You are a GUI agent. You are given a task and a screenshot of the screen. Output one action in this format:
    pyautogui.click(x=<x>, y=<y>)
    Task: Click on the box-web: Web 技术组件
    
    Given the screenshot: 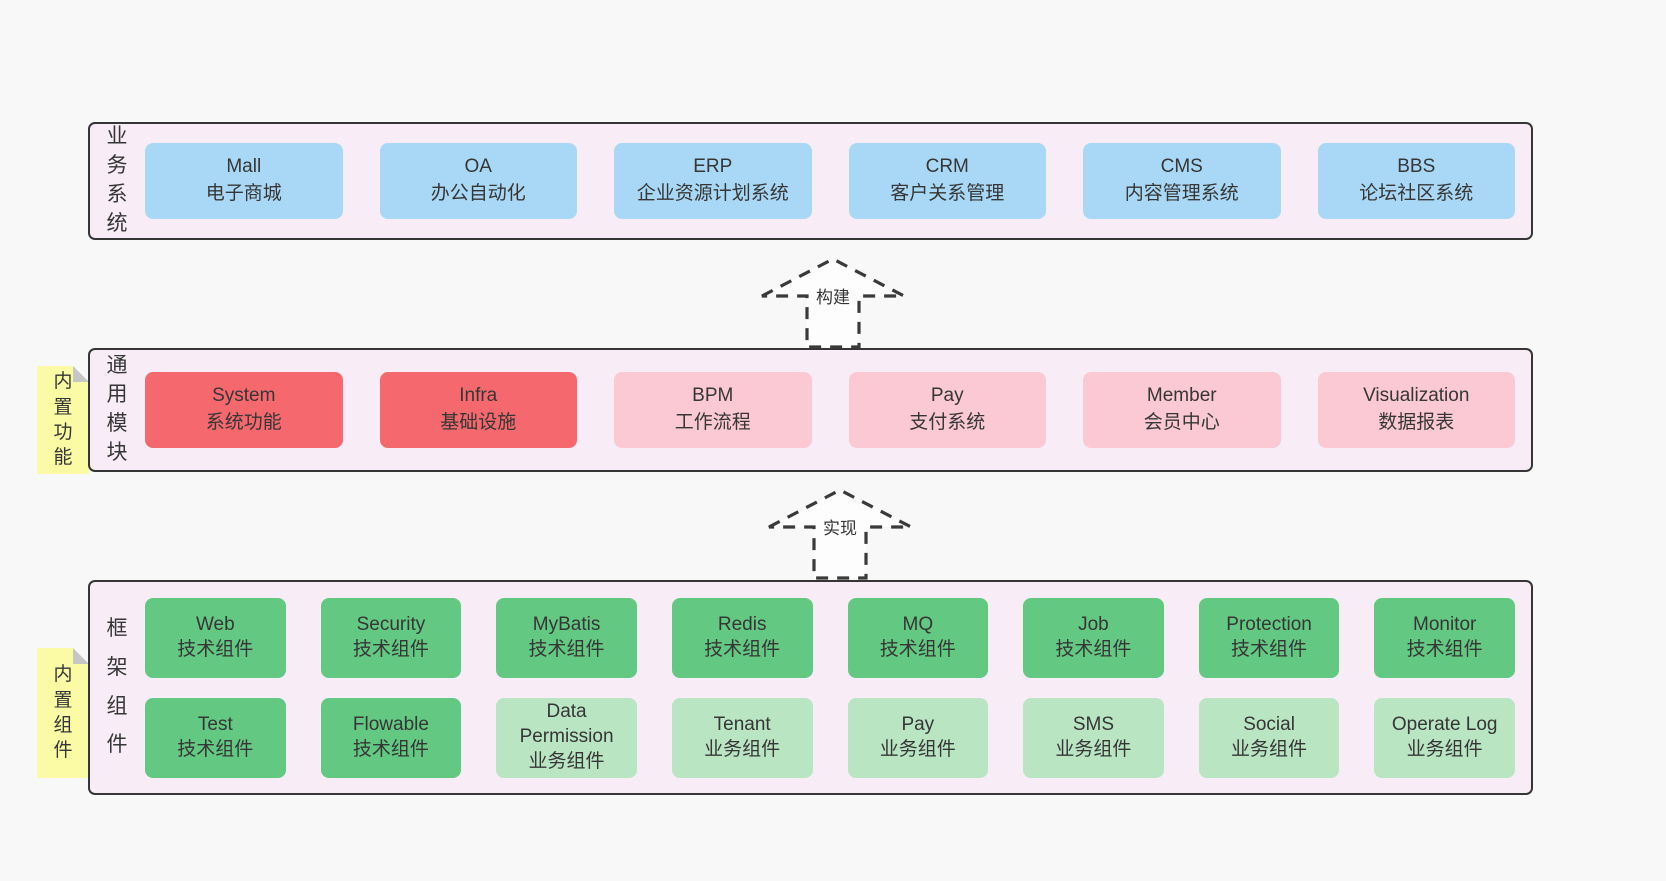 What is the action you would take?
    pyautogui.click(x=215, y=637)
    